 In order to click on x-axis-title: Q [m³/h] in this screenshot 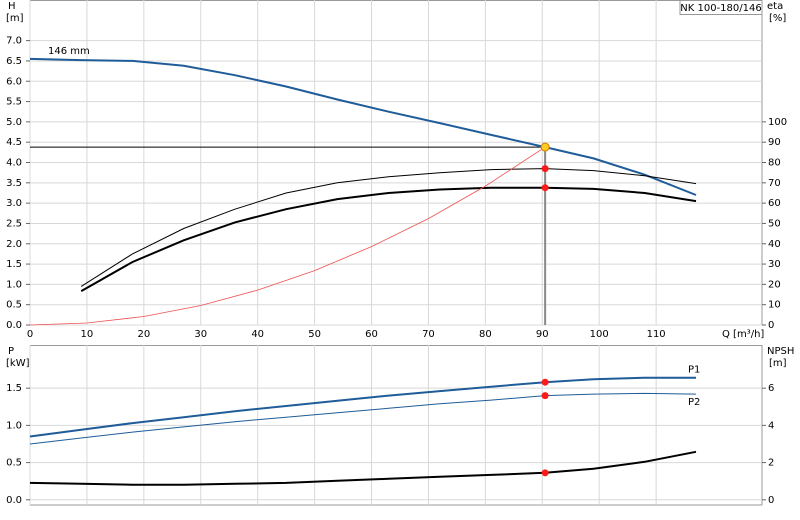, I will do `click(743, 334)`.